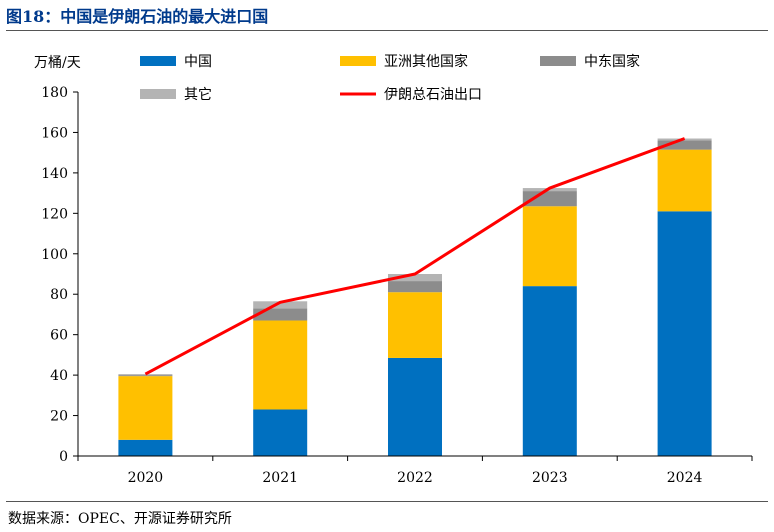  What do you see at coordinates (146, 478) in the screenshot?
I see `x-tick-label: 2020` at bounding box center [146, 478].